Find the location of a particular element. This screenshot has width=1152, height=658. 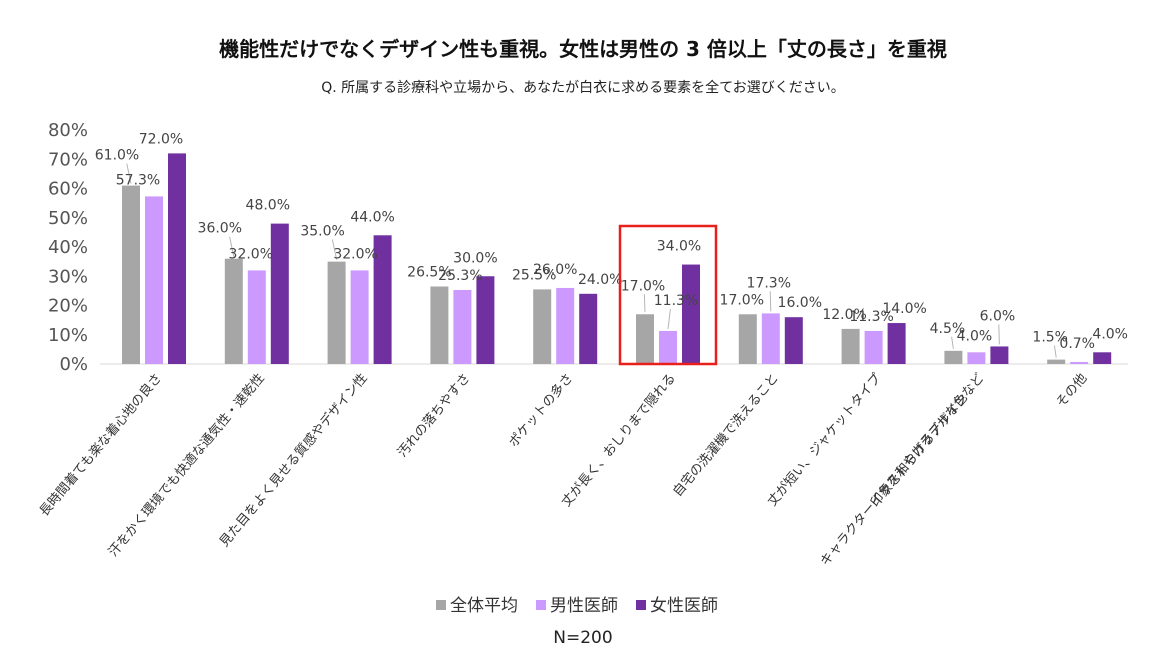

y-tick-label: 50% is located at coordinates (68, 218).